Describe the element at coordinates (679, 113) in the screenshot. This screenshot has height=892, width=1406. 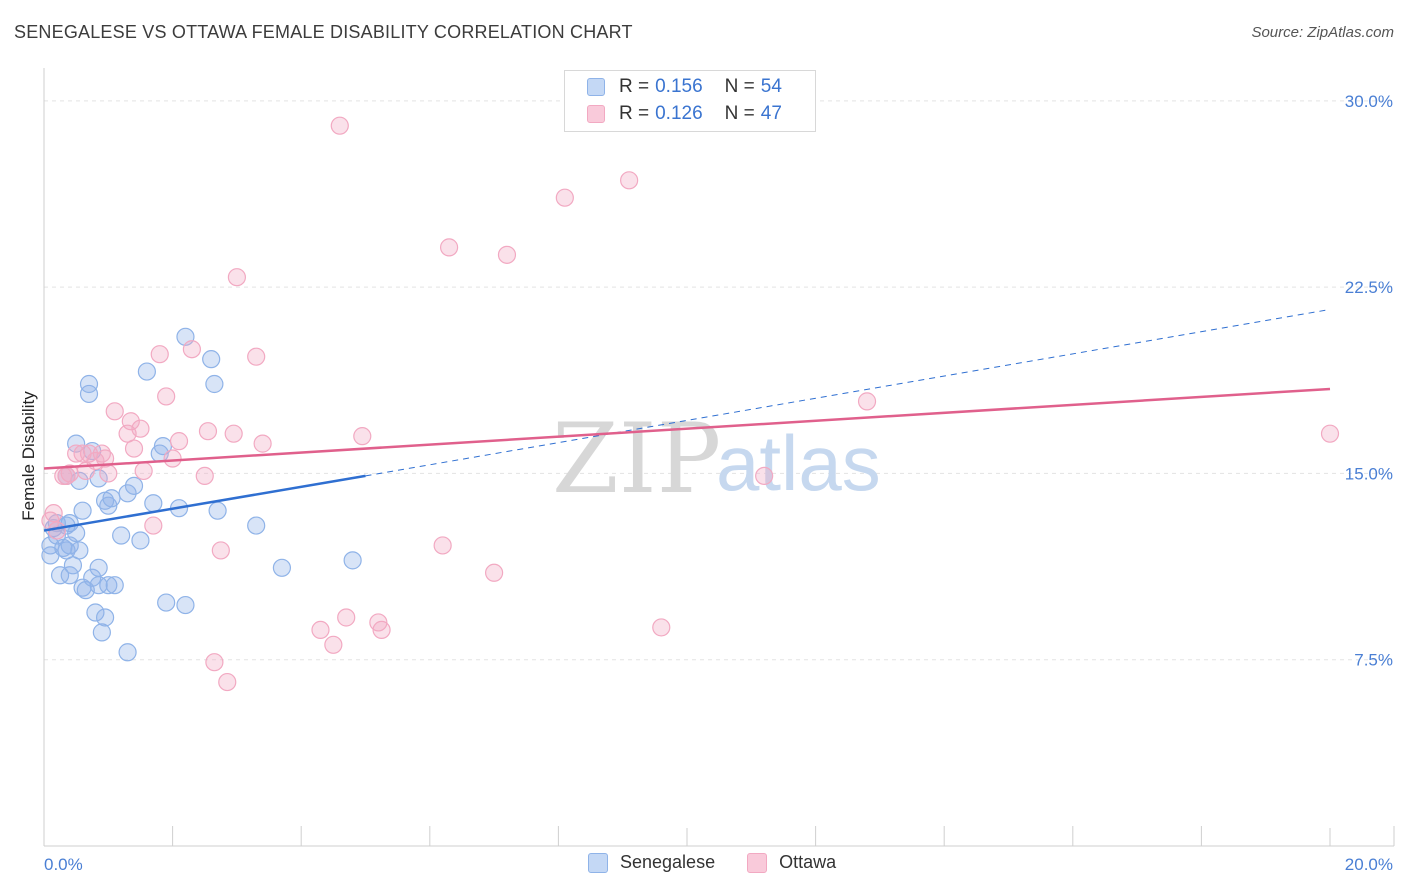
I see `legend-r-value: 0.126` at that location.